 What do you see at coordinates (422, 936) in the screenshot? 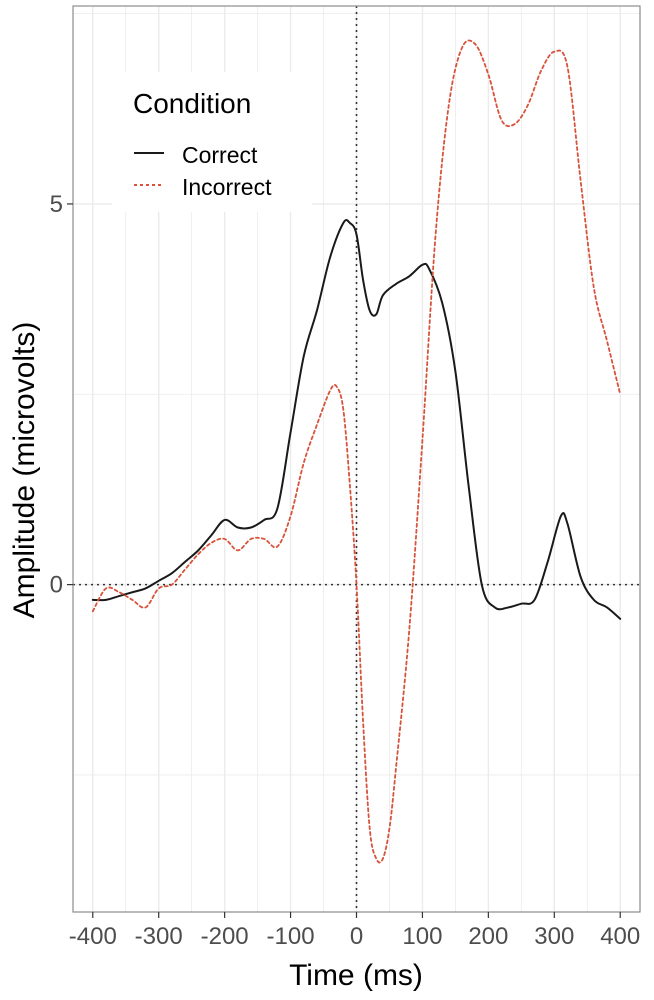
I see `x-tick-label: 100` at bounding box center [422, 936].